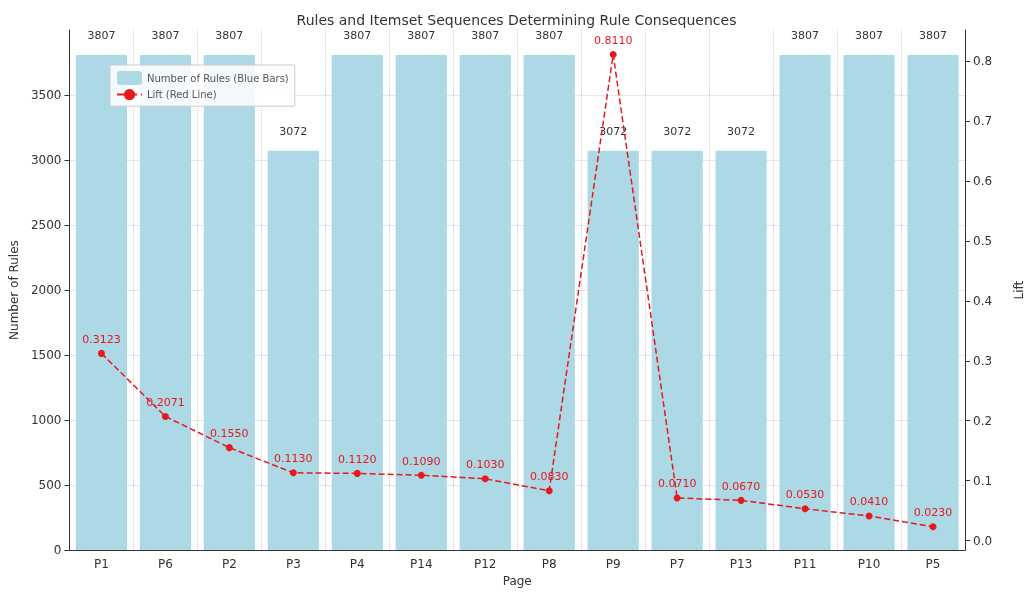  Describe the element at coordinates (50, 485) in the screenshot. I see `y-tick-label: 500` at that location.